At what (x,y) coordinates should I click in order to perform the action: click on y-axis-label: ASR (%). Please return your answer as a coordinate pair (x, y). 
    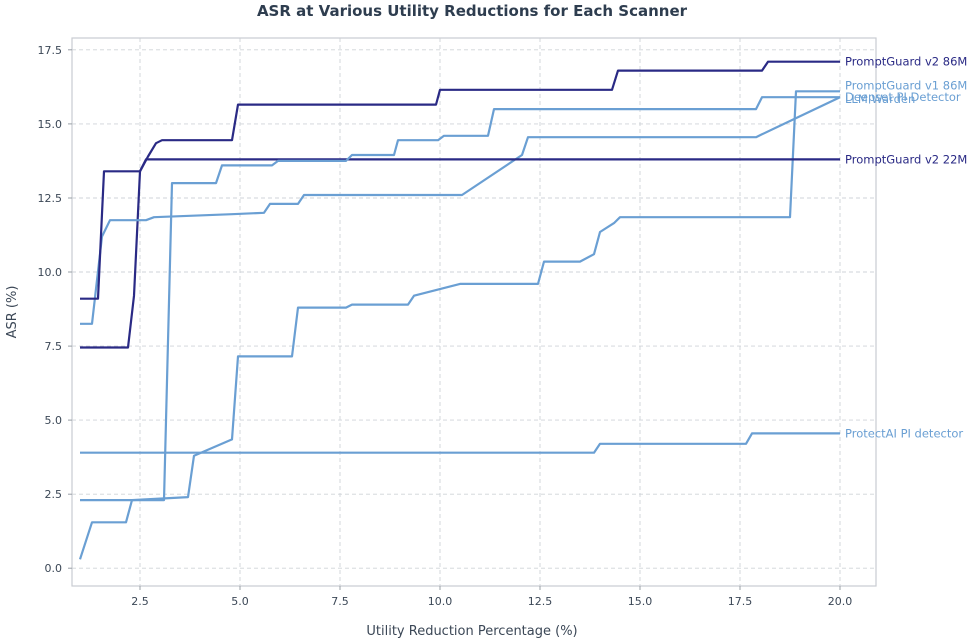
    Looking at the image, I should click on (12, 312).